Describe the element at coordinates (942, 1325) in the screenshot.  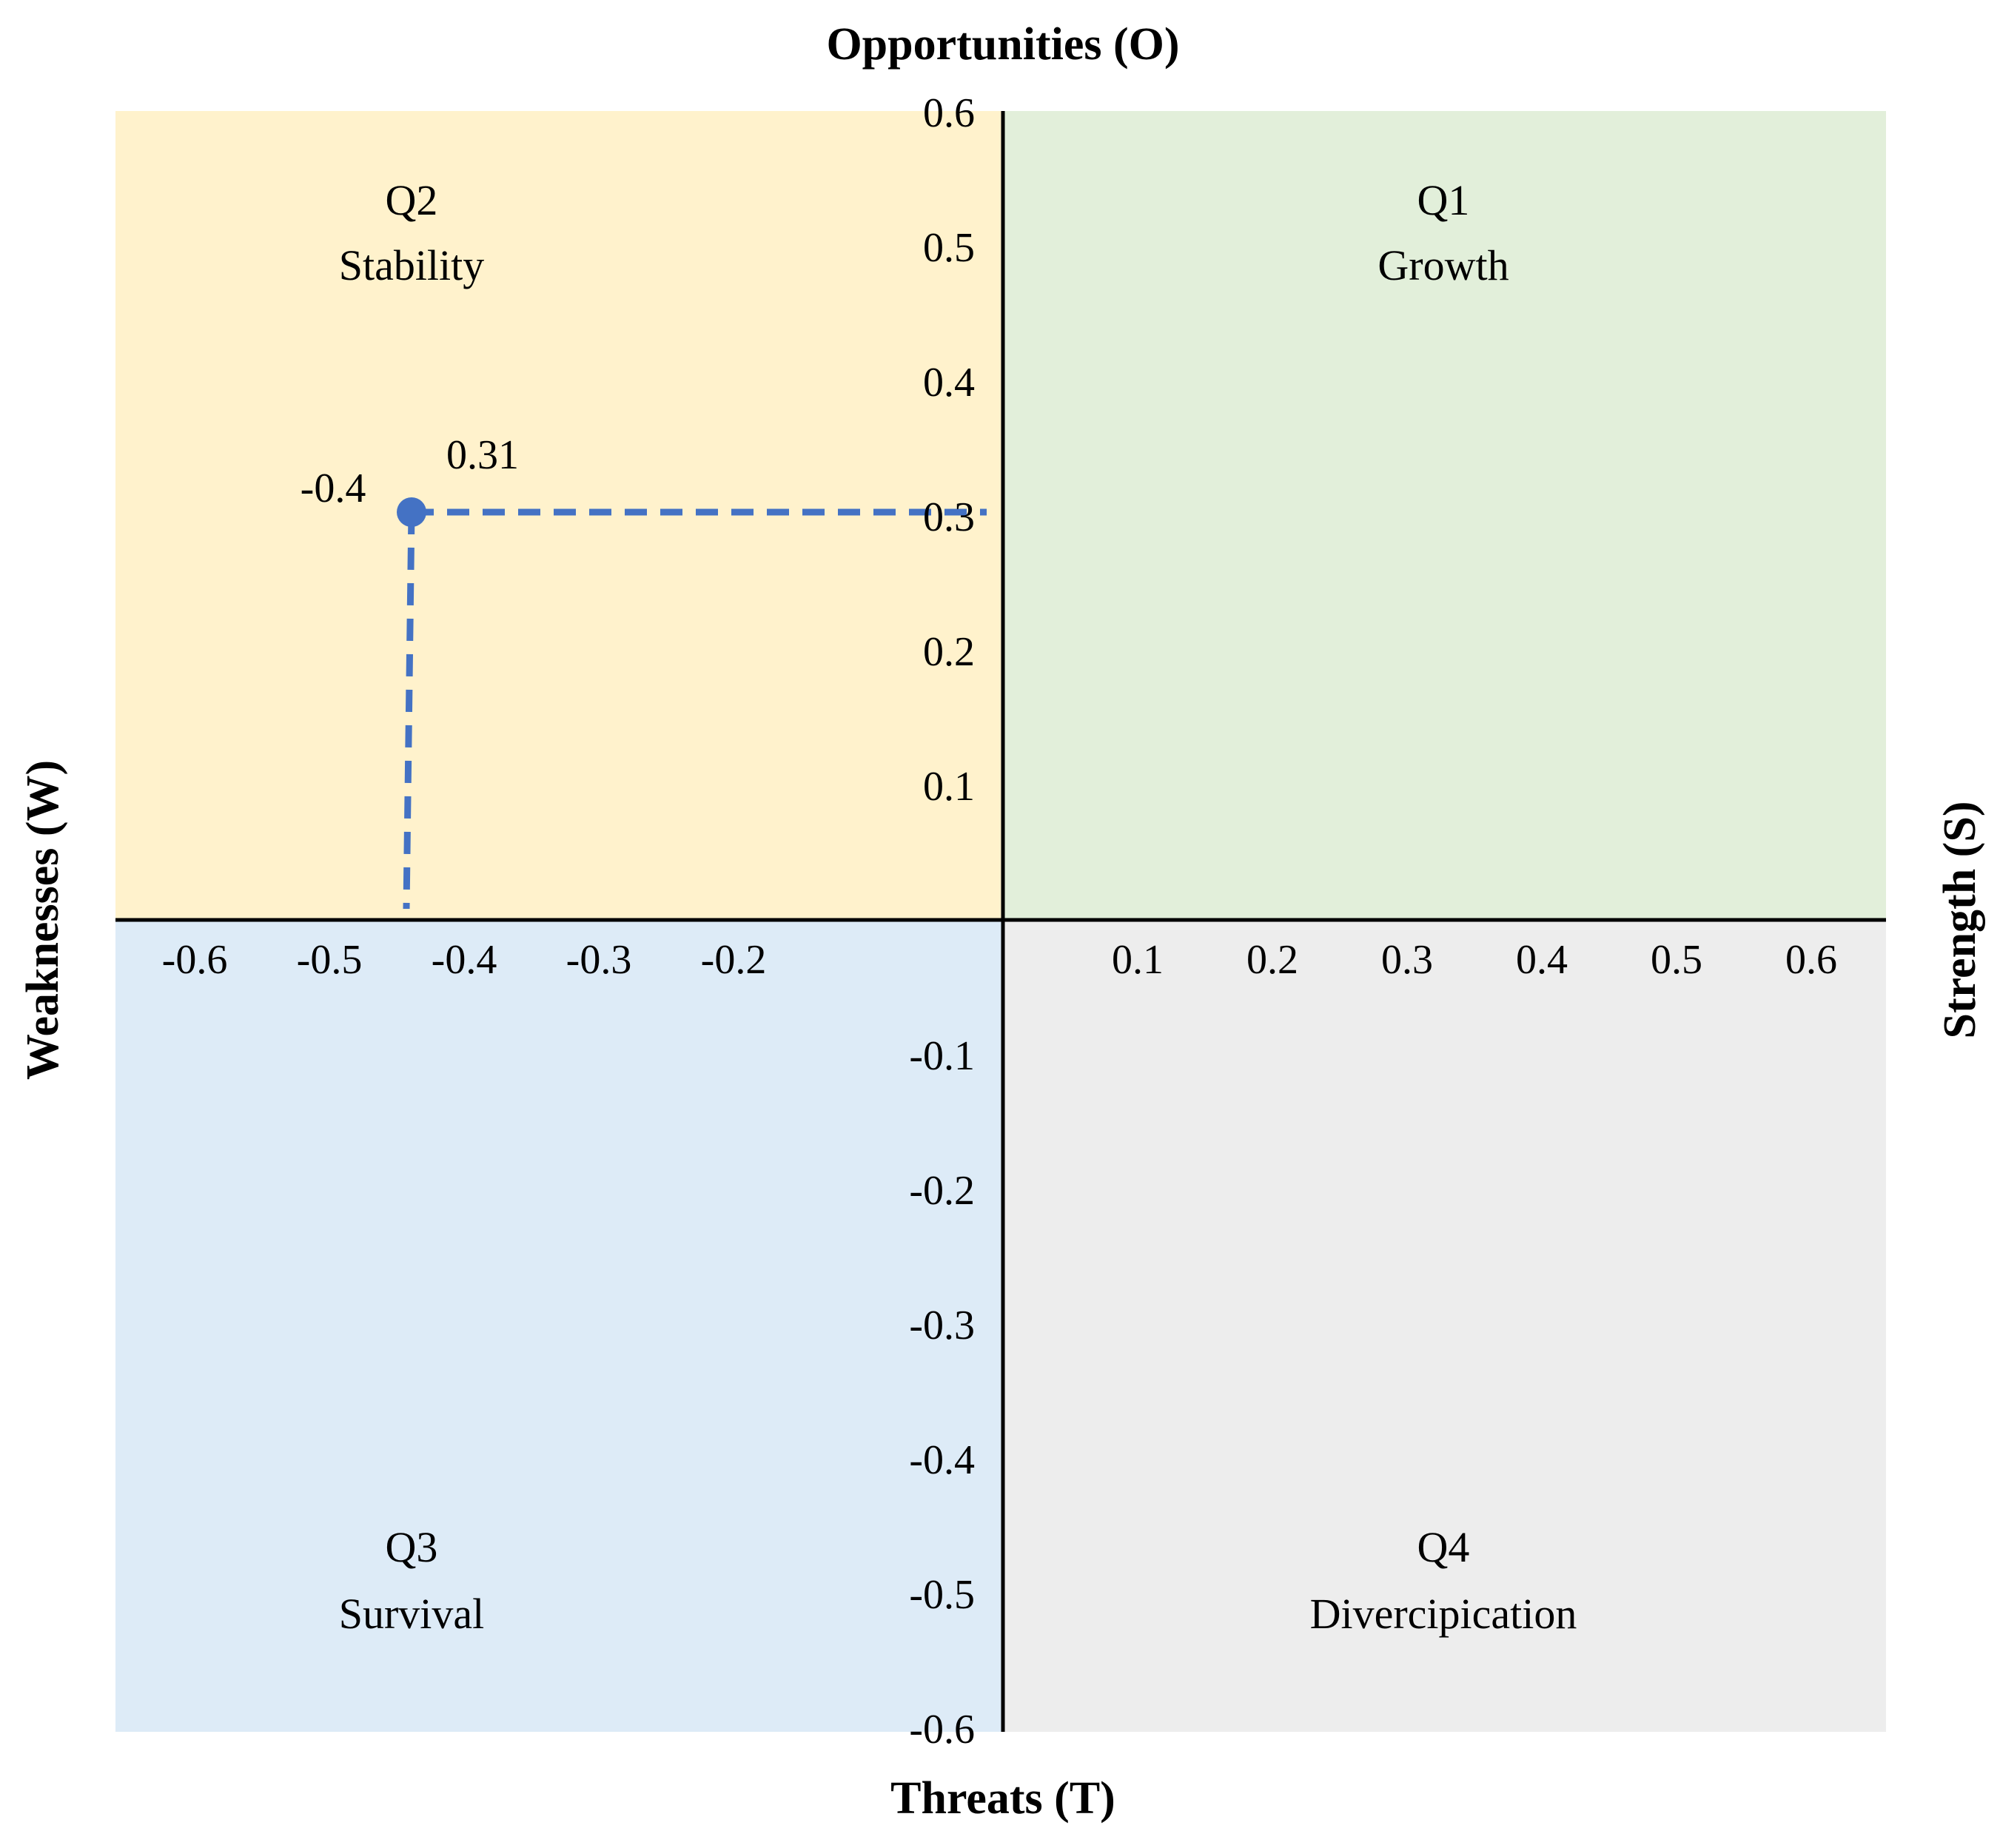
I see `y-tick-label: -0.3` at that location.